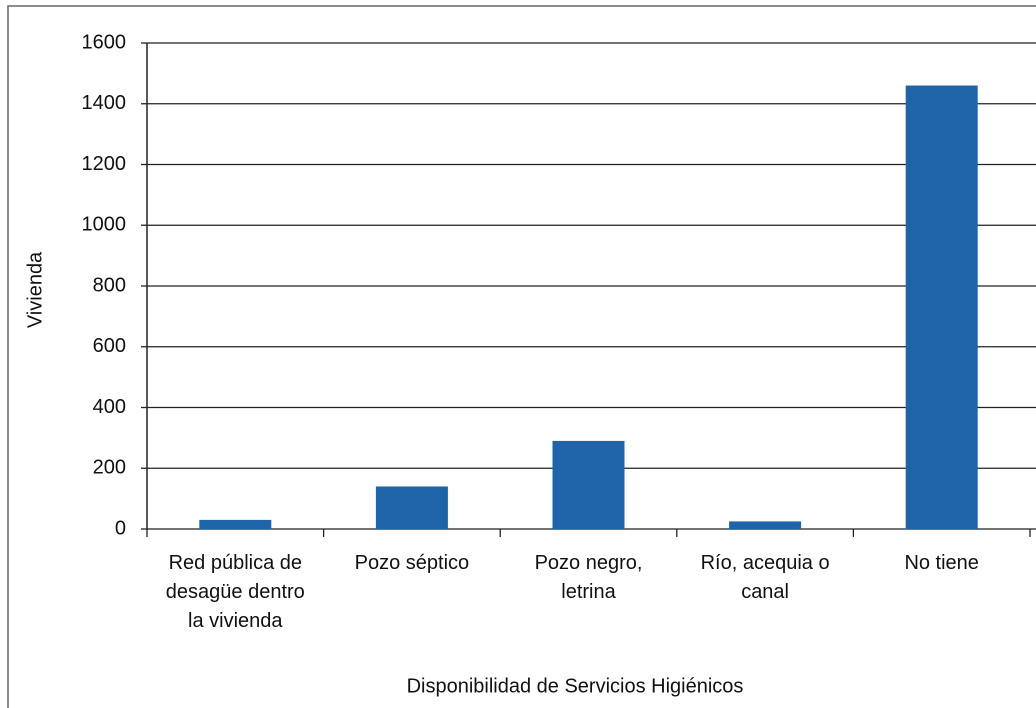 This screenshot has height=708, width=1036. What do you see at coordinates (941, 563) in the screenshot?
I see `x-tick-label: No tiene` at bounding box center [941, 563].